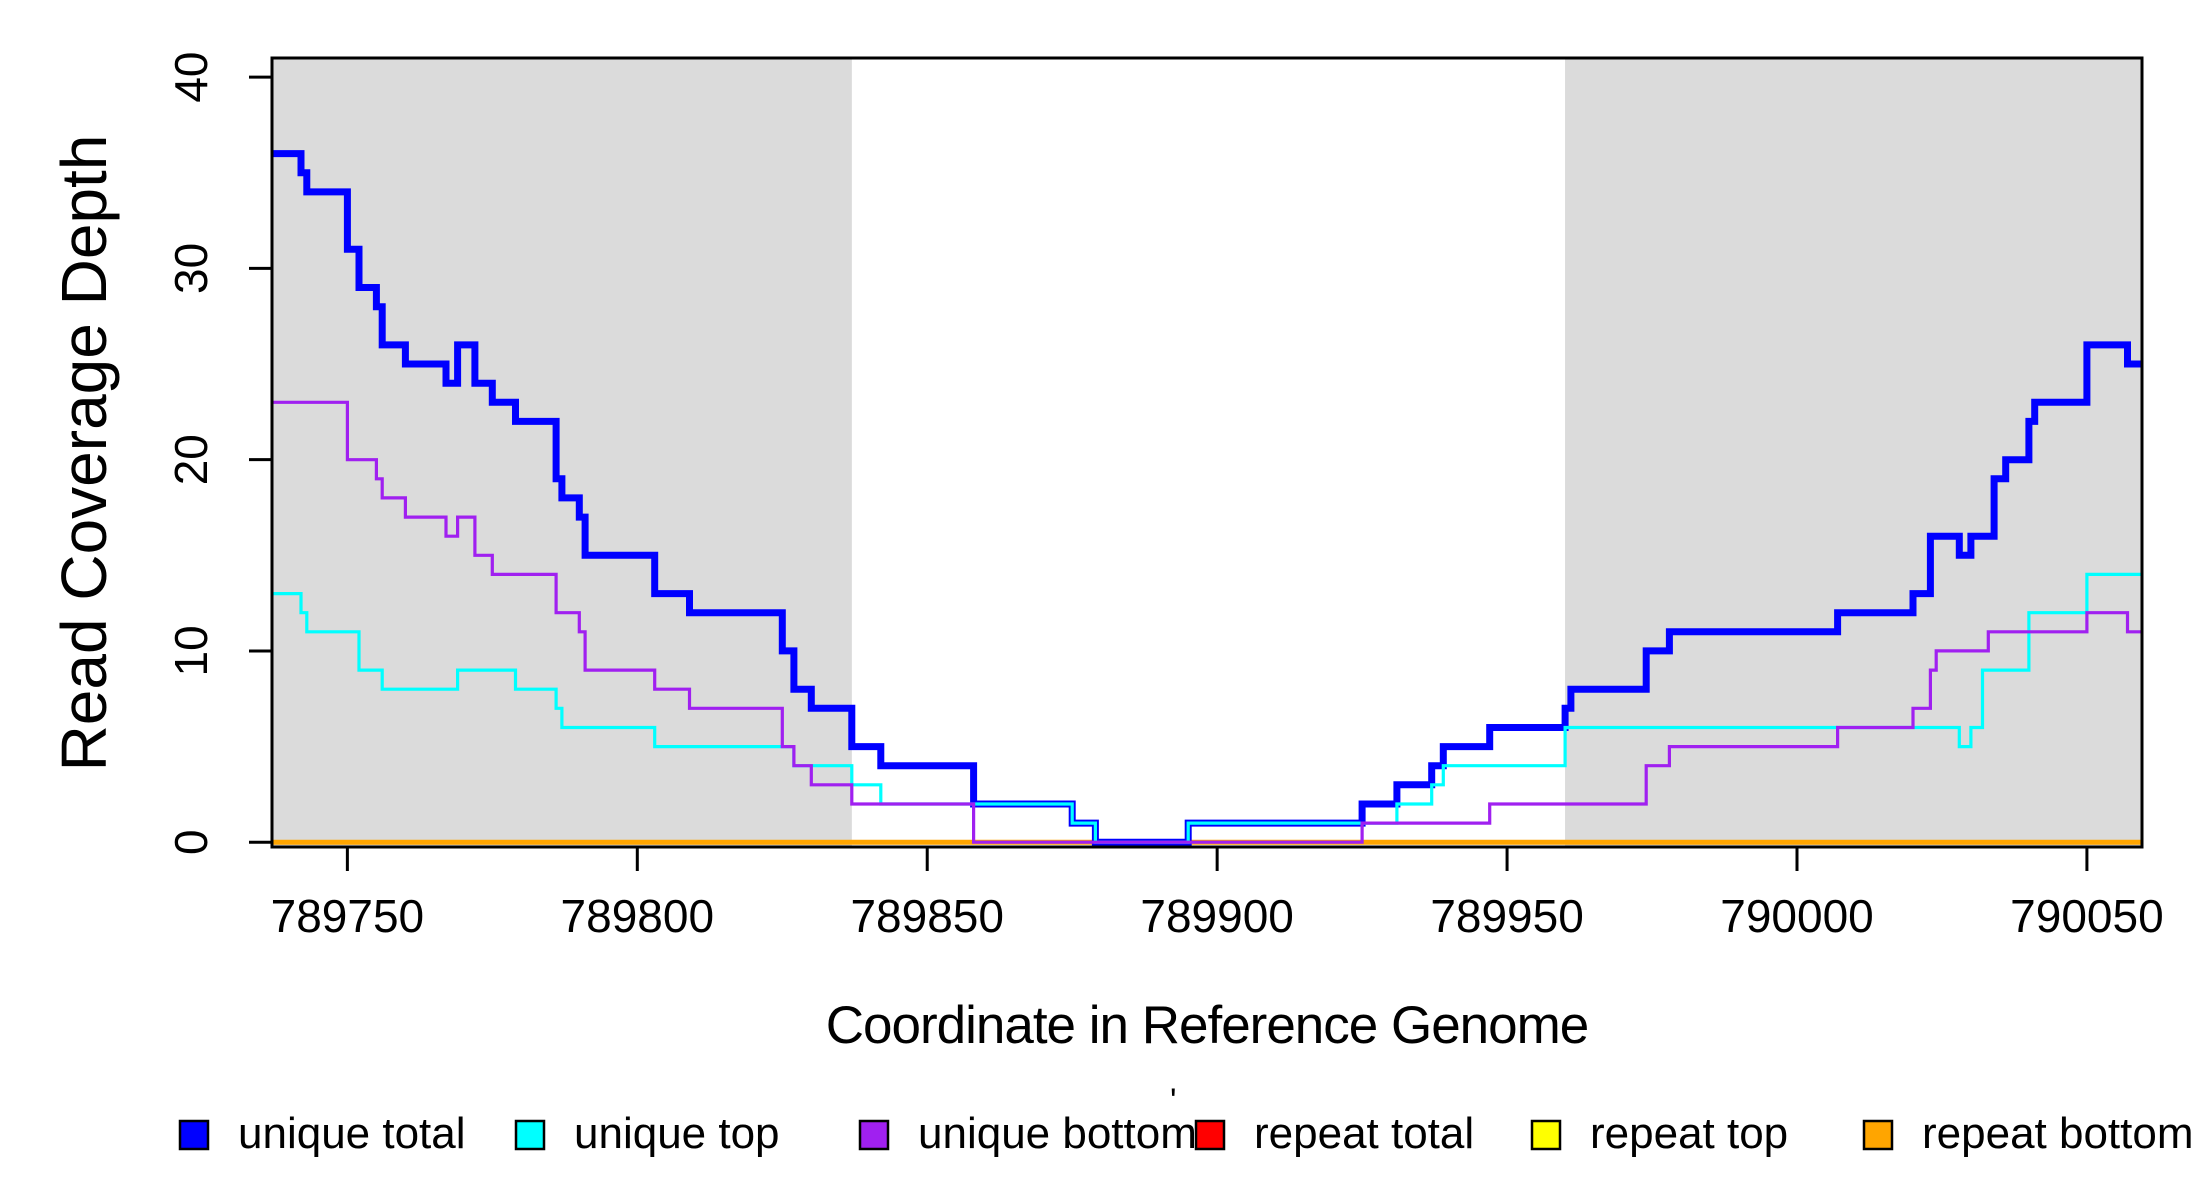 This screenshot has height=1200, width=2200. Describe the element at coordinates (677, 1133) in the screenshot. I see `legend-label: unique top` at that location.